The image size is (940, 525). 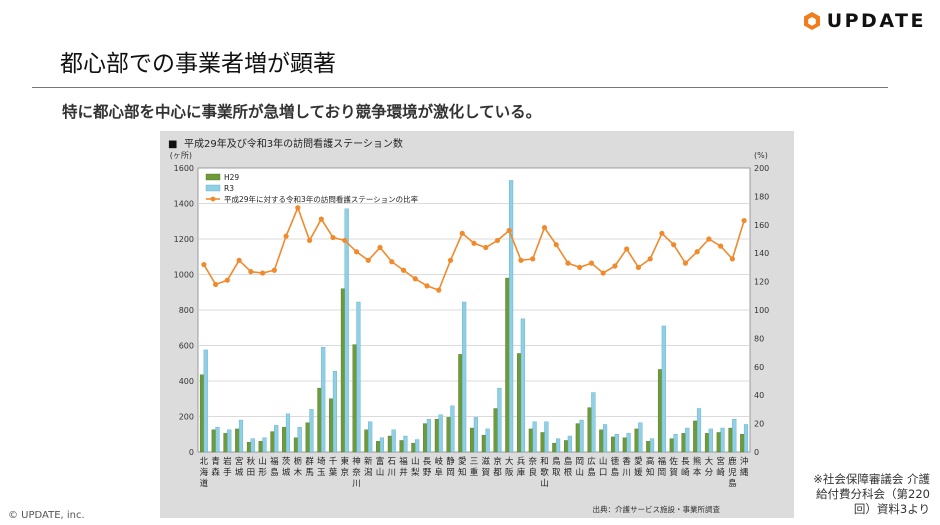 What do you see at coordinates (761, 196) in the screenshot?
I see `y-right-tick-label: 180` at bounding box center [761, 196].